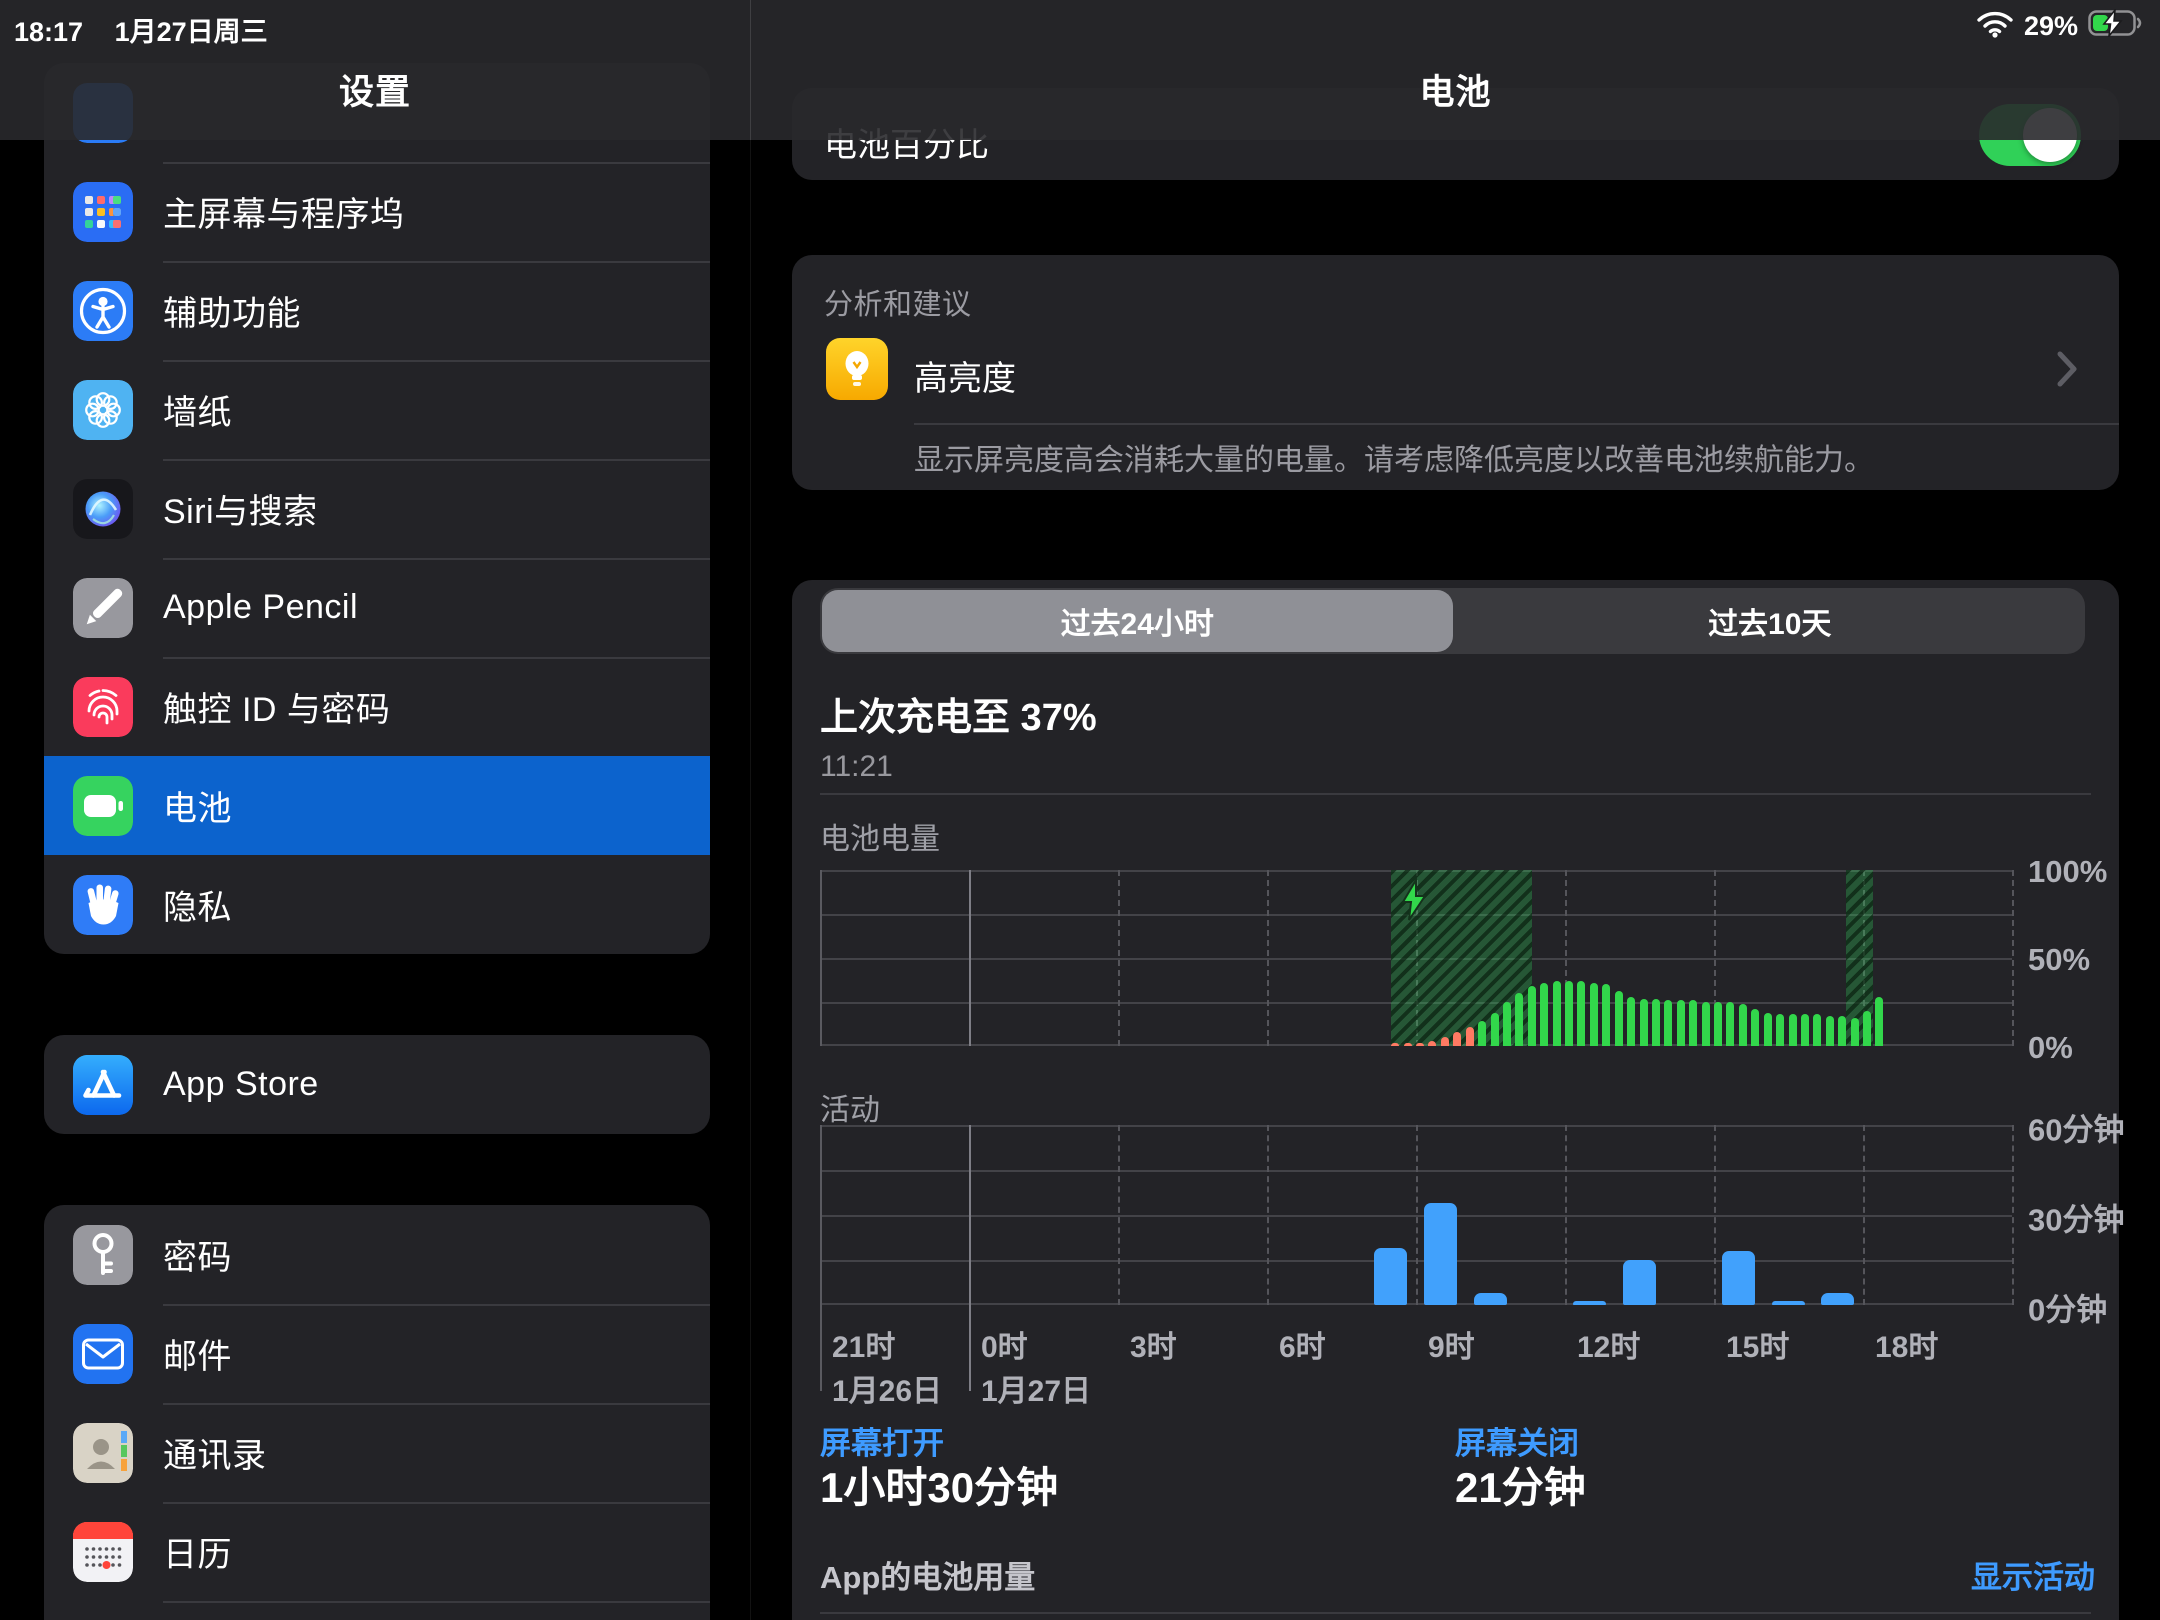 Image resolution: width=2160 pixels, height=1620 pixels. I want to click on sidebar-item-apple-pencil: Apple Pencil, so click(377, 607).